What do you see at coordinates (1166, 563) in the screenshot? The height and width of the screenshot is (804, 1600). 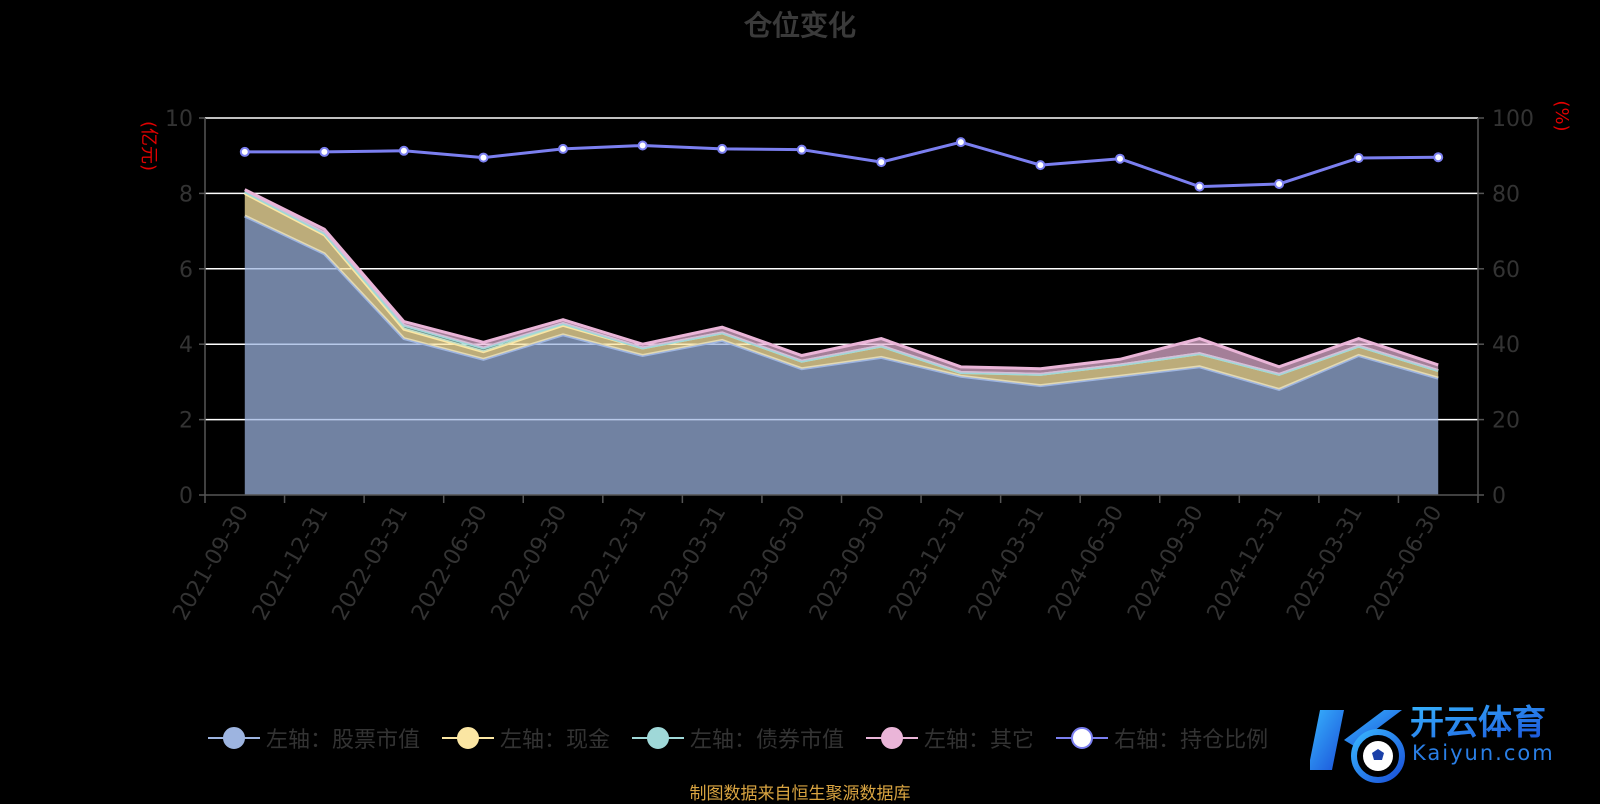 I see `x-tick-label: 2024-09-30` at bounding box center [1166, 563].